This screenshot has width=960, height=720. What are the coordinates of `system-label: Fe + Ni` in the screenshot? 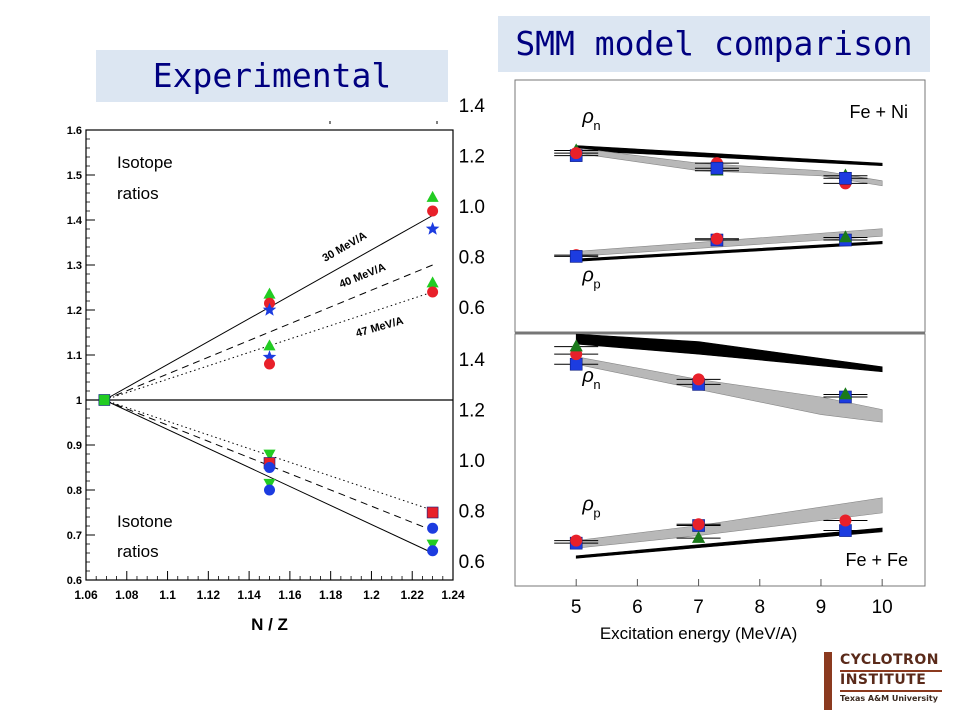 It's located at (878, 112).